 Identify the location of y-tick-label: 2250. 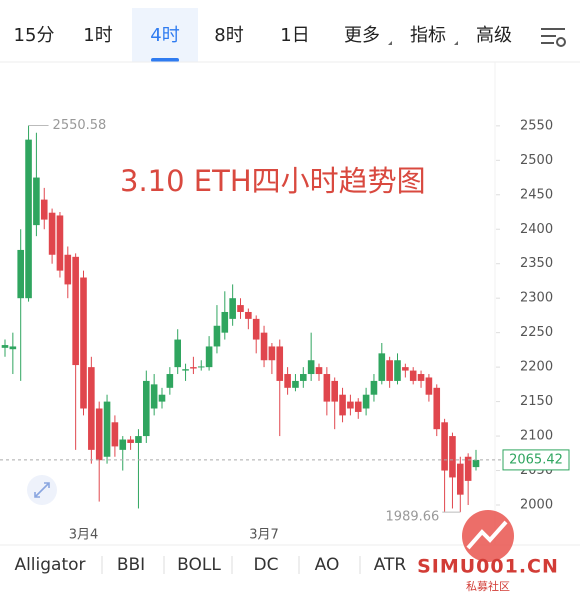
(536, 332).